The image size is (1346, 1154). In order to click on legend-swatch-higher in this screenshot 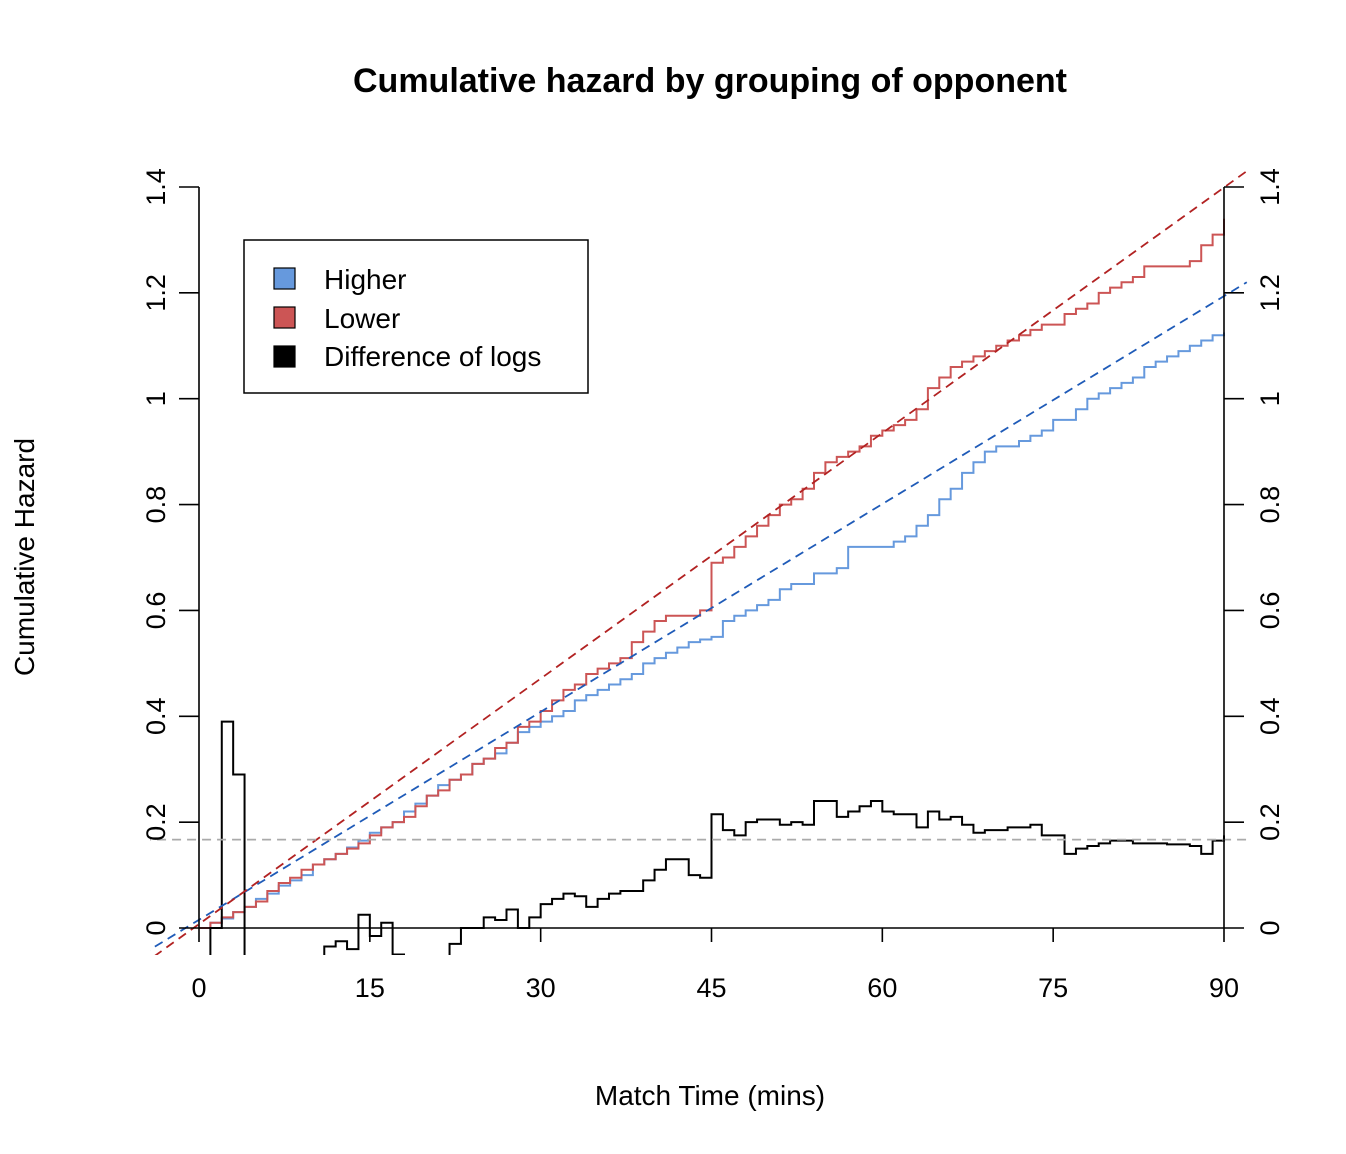, I will do `click(284, 278)`.